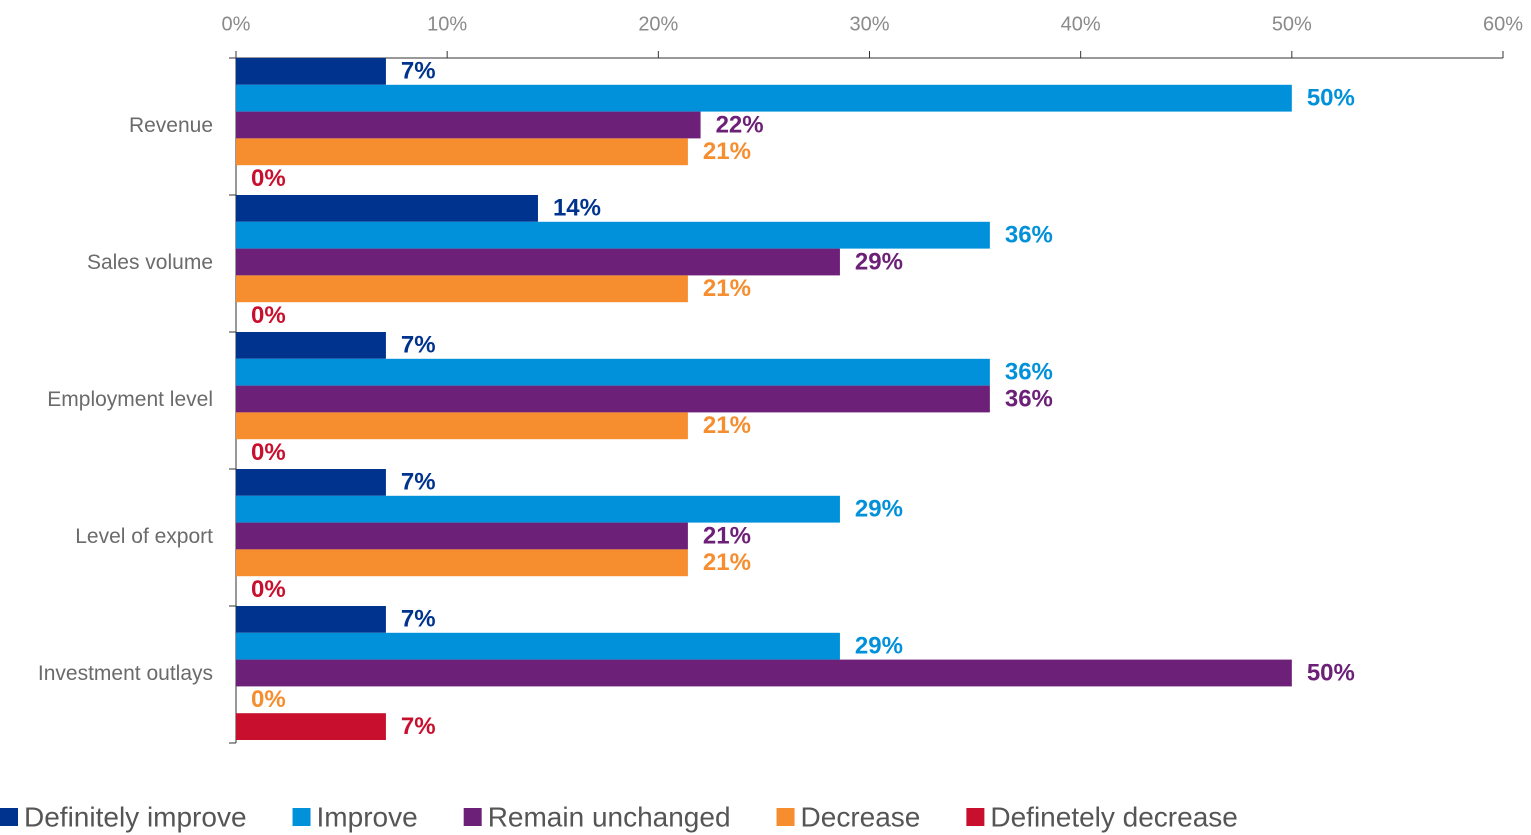 The height and width of the screenshot is (835, 1531). Describe the element at coordinates (130, 399) in the screenshot. I see `y-tick-label: Employment level` at that location.